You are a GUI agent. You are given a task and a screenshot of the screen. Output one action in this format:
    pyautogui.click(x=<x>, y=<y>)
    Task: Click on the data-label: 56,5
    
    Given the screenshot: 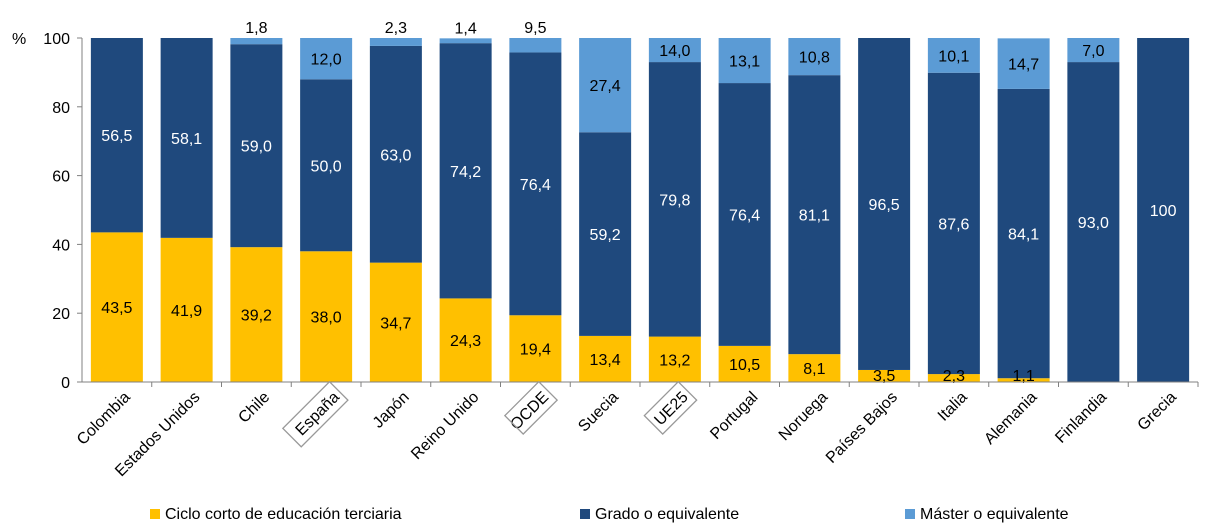 What is the action you would take?
    pyautogui.click(x=116, y=136)
    